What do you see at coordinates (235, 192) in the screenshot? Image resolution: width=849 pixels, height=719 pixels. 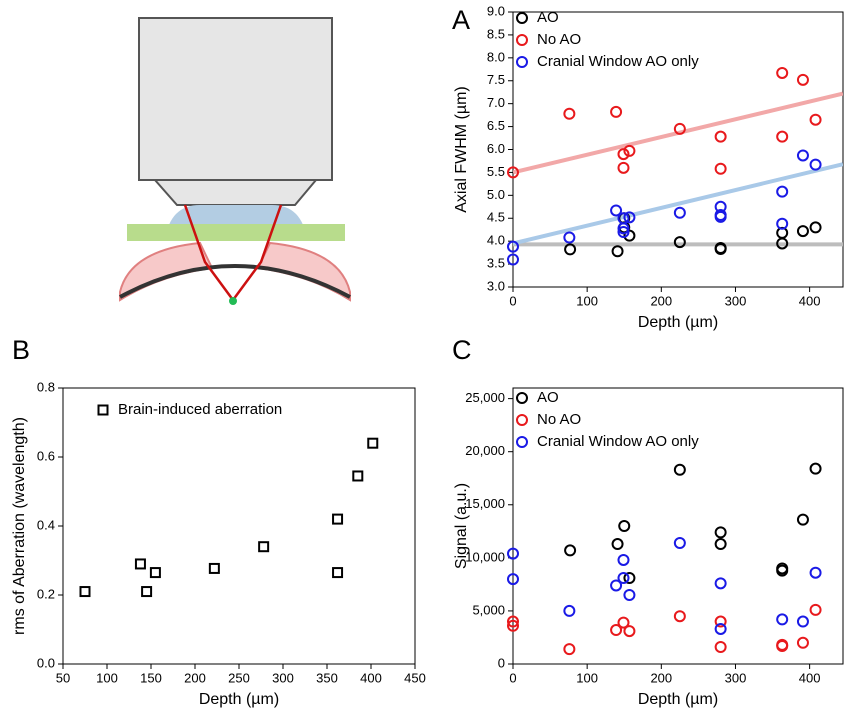 I see `objective-tip` at bounding box center [235, 192].